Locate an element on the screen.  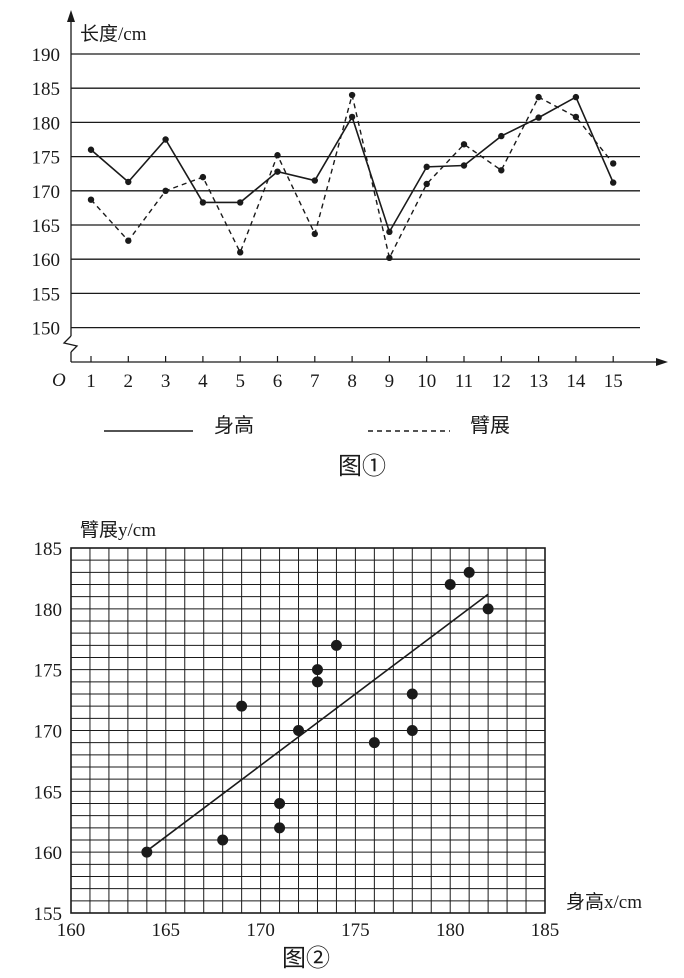
x-tick-label: 7 is located at coordinates (315, 381).